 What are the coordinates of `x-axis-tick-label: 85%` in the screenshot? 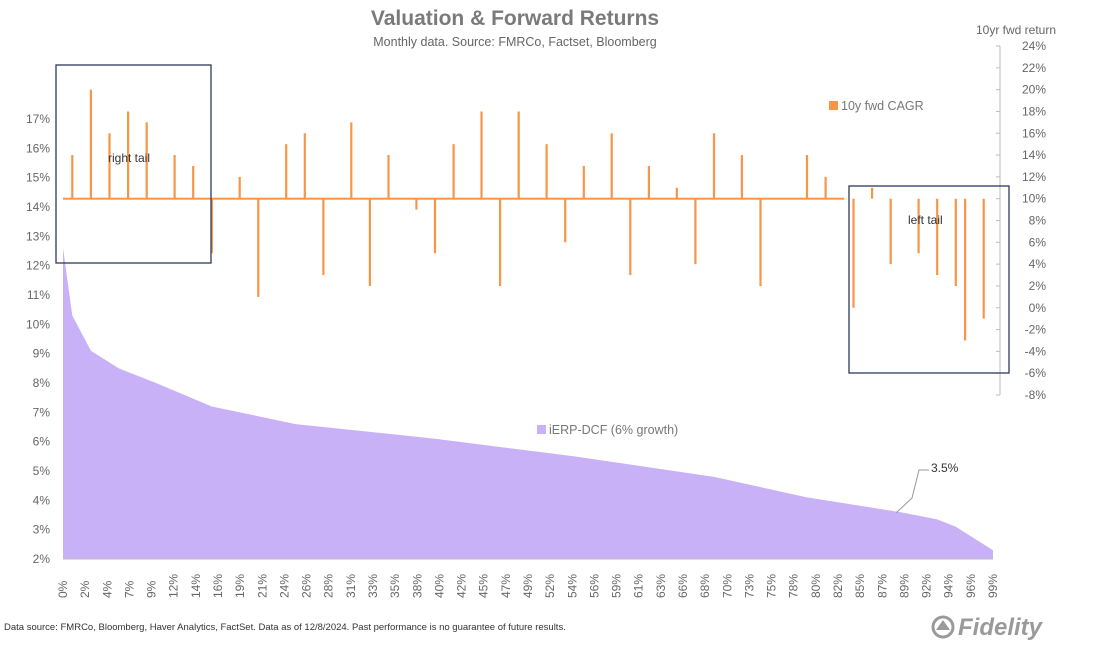 It's located at (860, 586).